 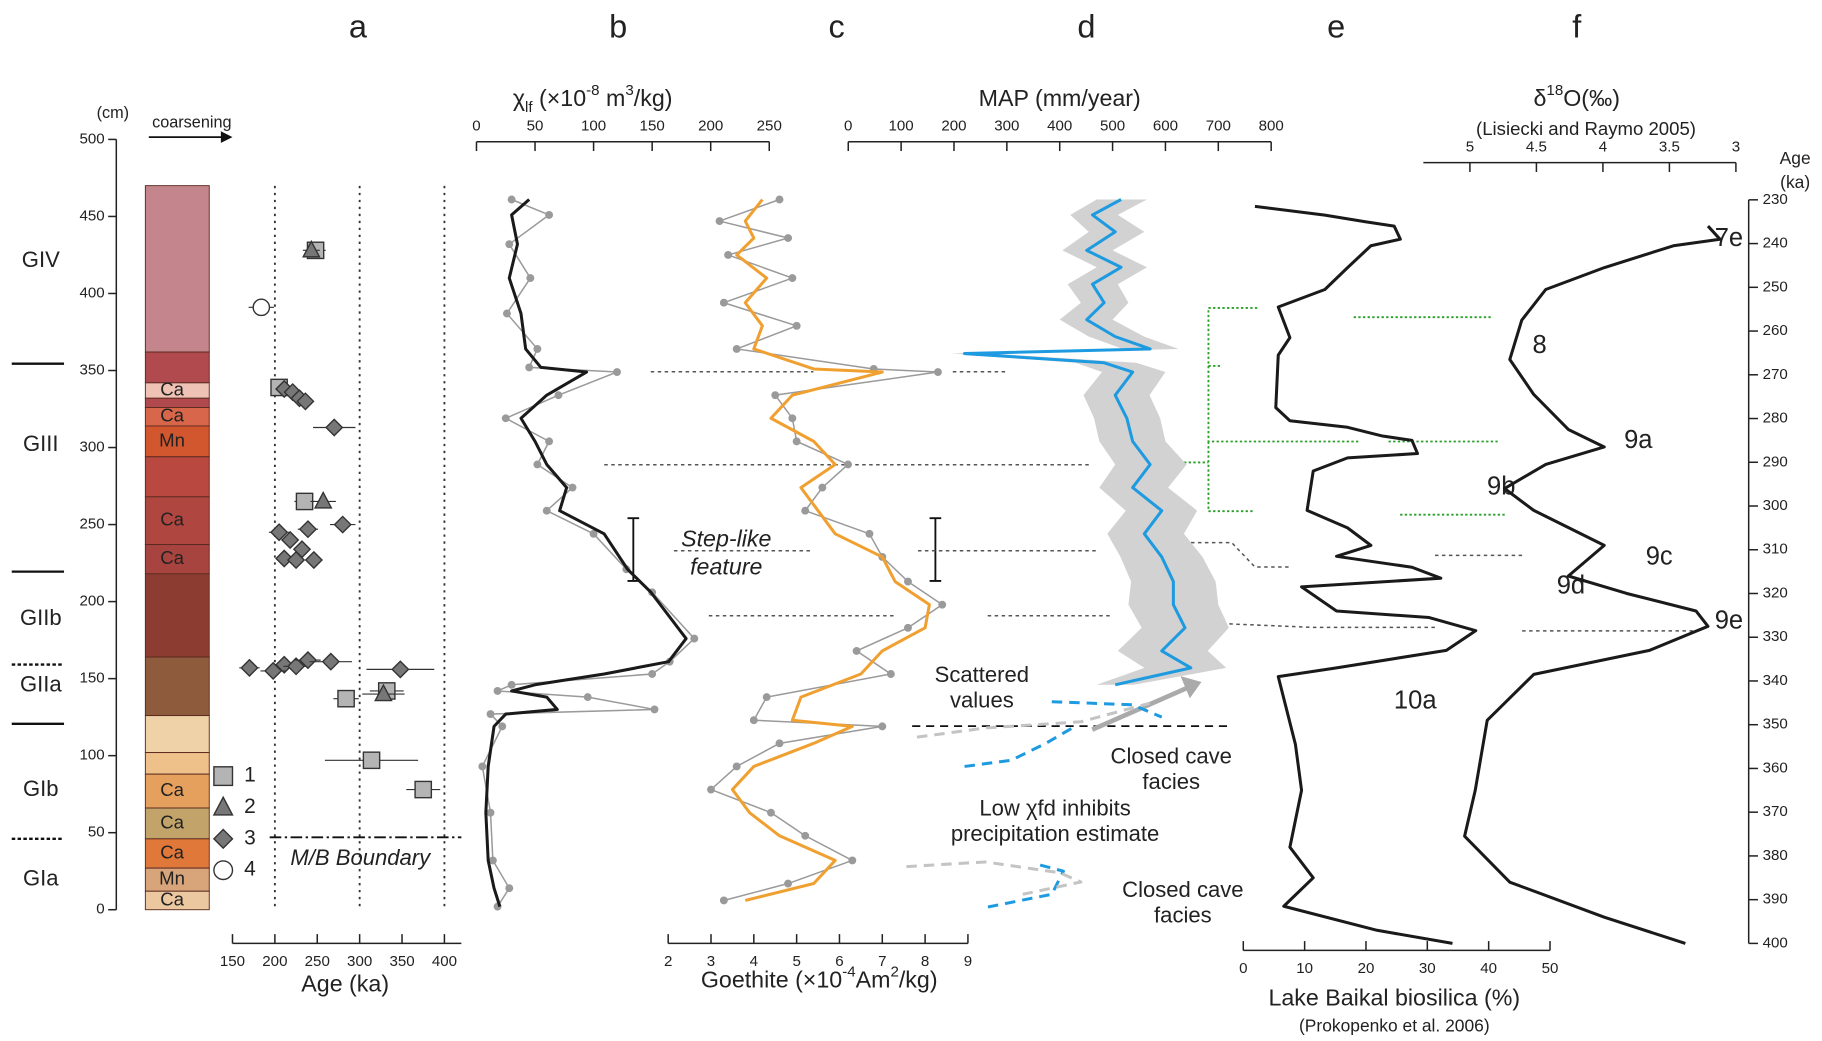 What do you see at coordinates (41, 788) in the screenshot?
I see `unit-label: GIb` at bounding box center [41, 788].